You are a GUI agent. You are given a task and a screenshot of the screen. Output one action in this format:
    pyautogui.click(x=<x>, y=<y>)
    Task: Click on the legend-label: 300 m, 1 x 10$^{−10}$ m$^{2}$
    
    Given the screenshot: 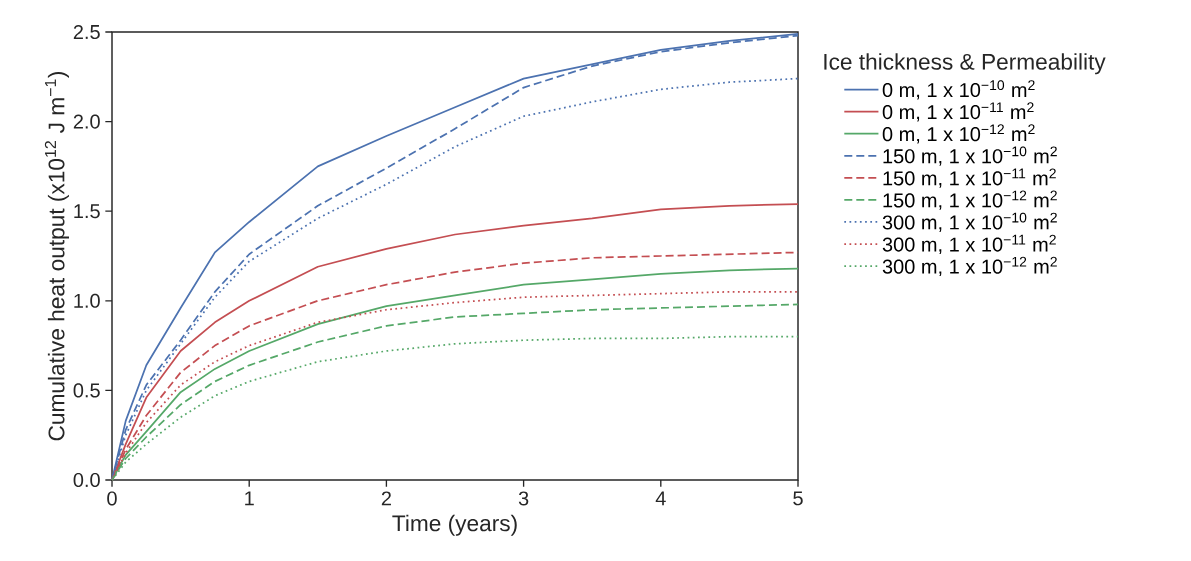 What is the action you would take?
    pyautogui.click(x=969, y=222)
    